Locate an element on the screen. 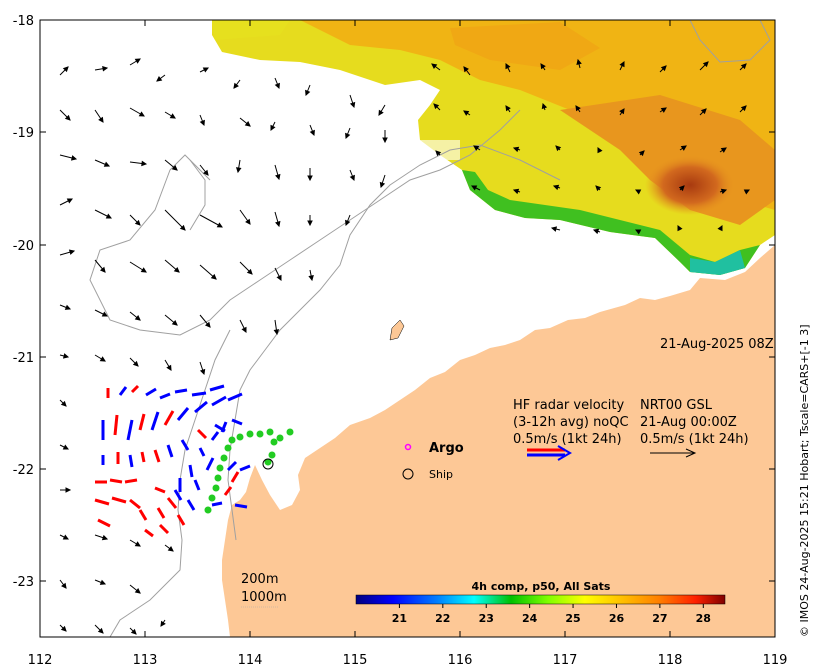 The image size is (819, 672). nrt-legend-line1: NRT00 GSL is located at coordinates (676, 405).